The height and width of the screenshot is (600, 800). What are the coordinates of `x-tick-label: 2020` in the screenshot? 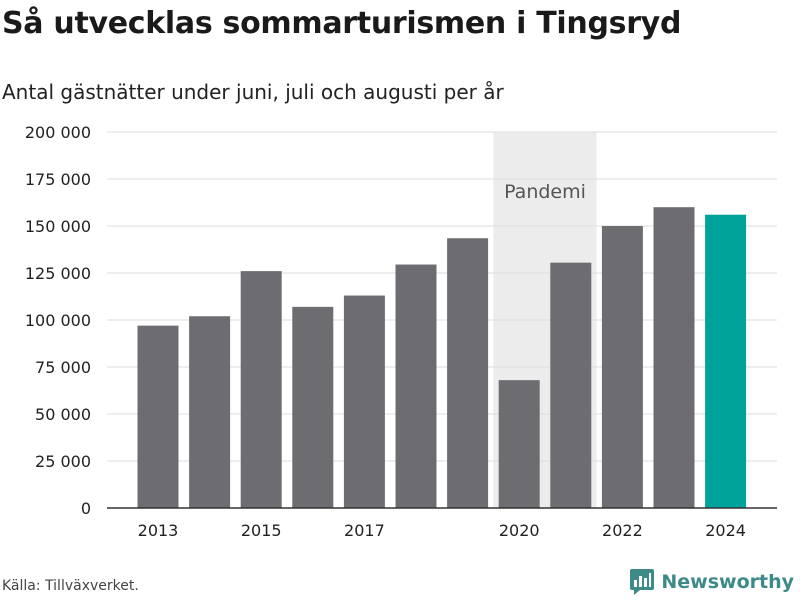 It's located at (519, 530).